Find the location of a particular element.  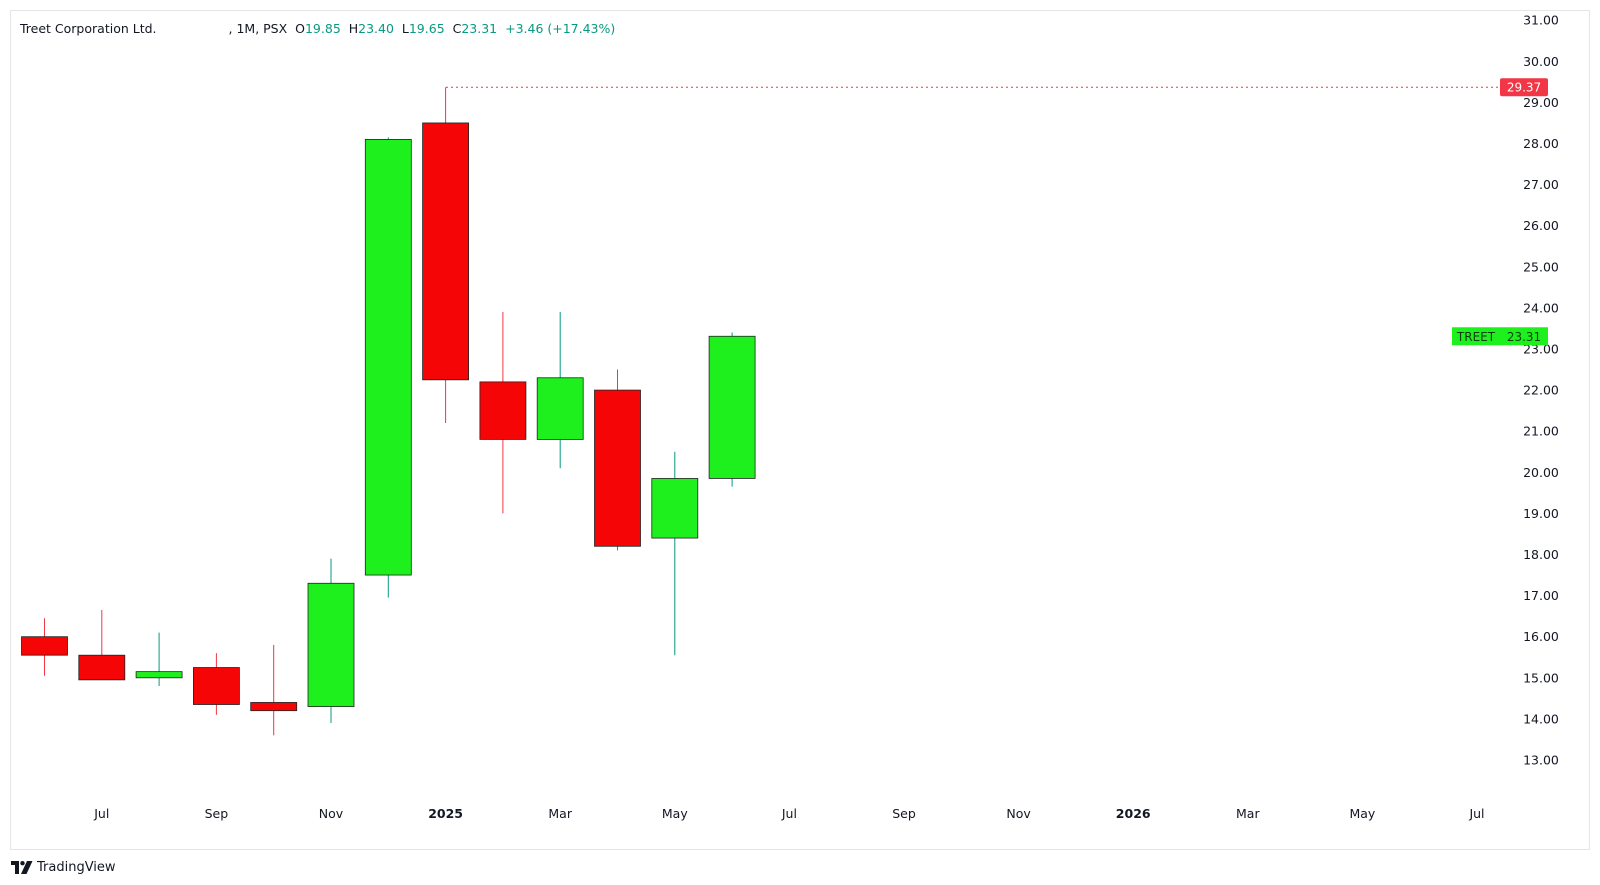

open-key: O is located at coordinates (300, 28).